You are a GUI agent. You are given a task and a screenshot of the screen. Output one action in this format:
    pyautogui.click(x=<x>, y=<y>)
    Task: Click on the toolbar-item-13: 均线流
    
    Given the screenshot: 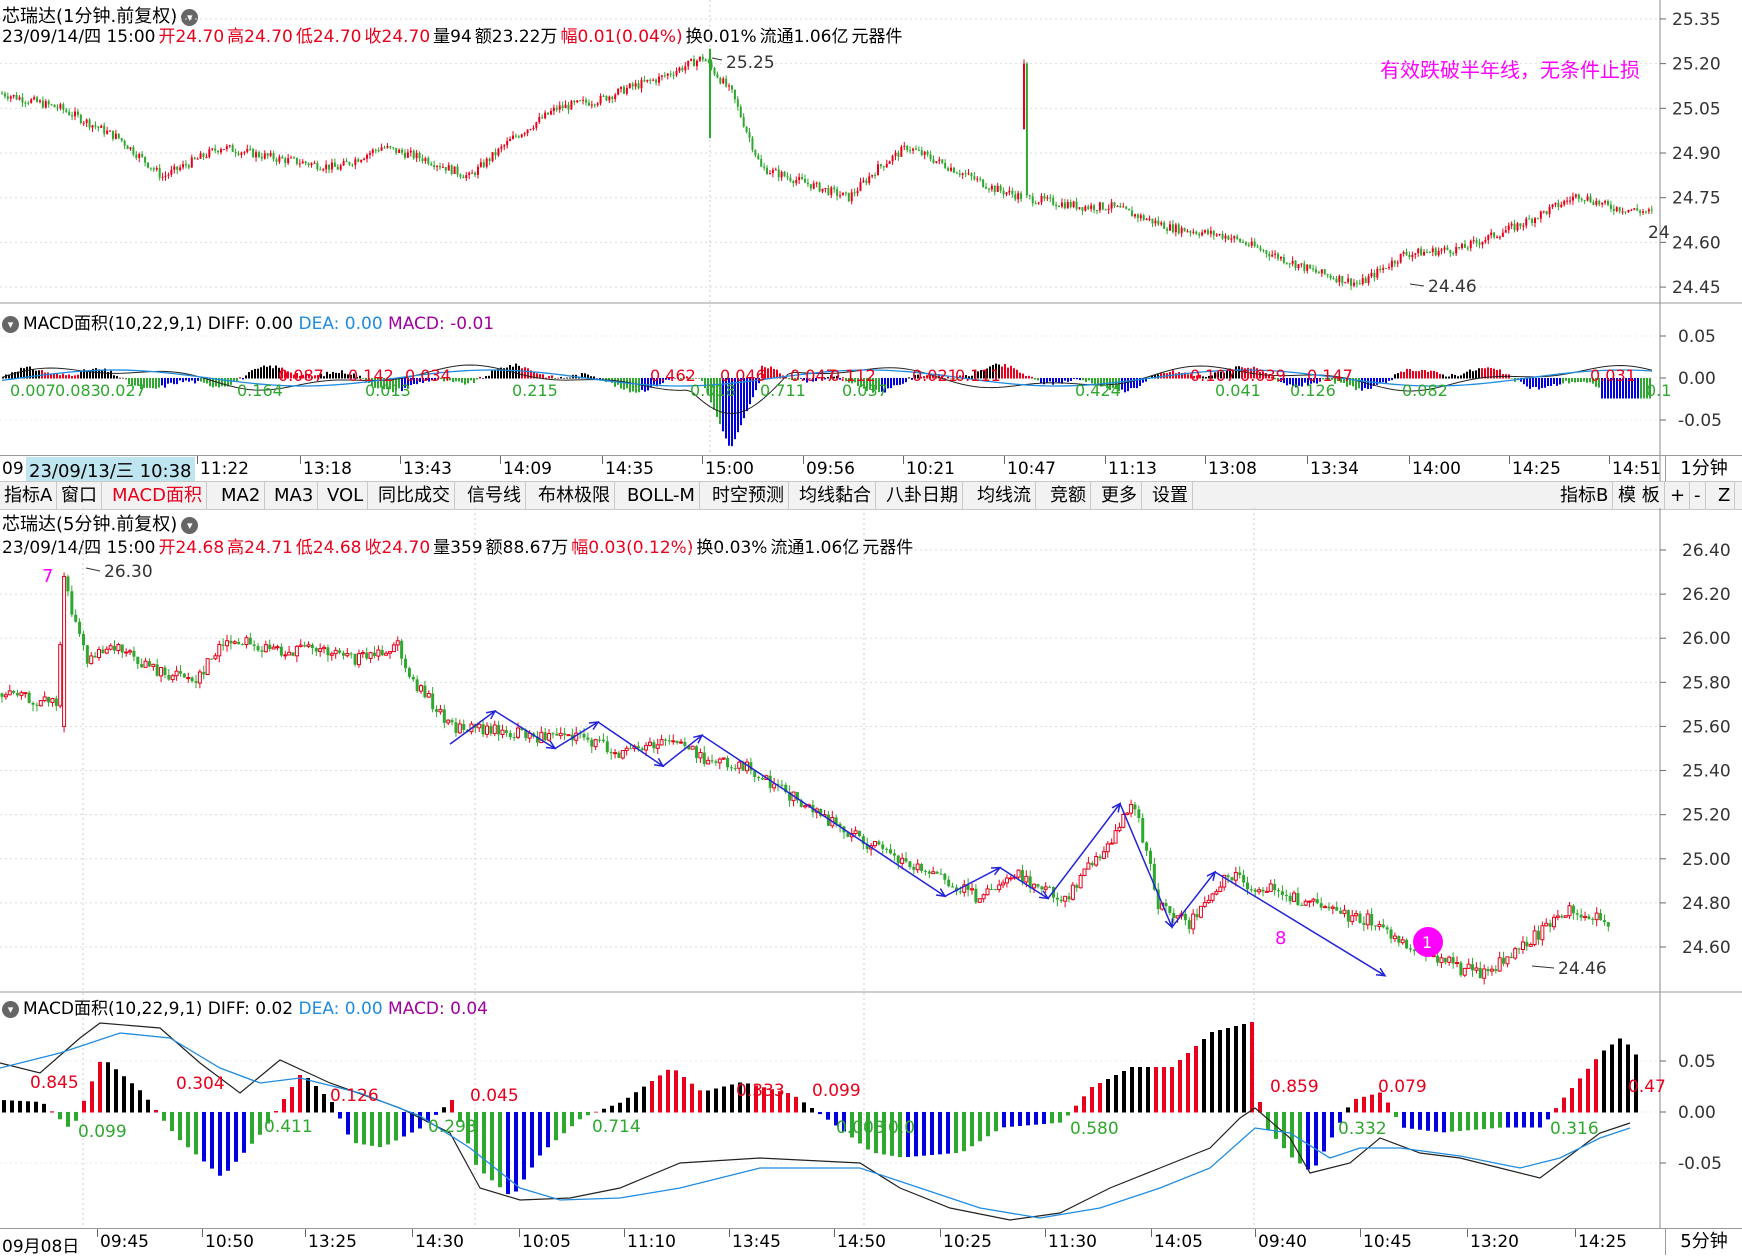 What is the action you would take?
    pyautogui.click(x=1004, y=495)
    